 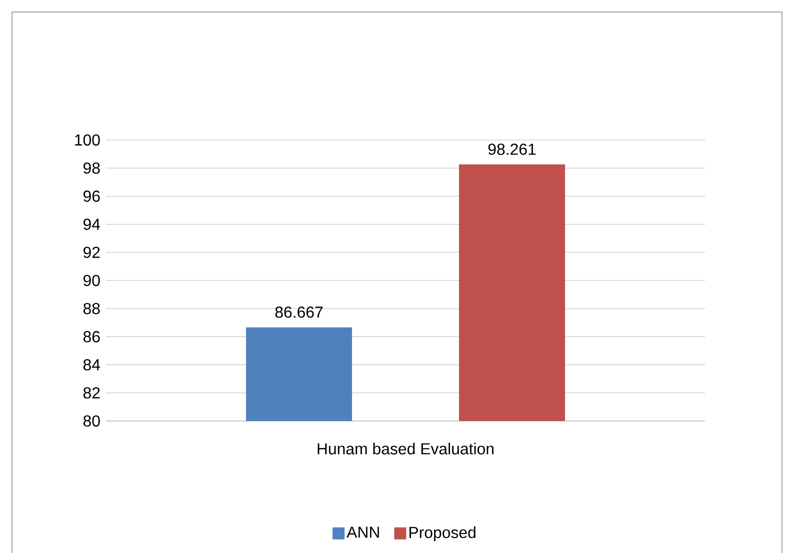 I want to click on legend-label: ANN, so click(x=362, y=532).